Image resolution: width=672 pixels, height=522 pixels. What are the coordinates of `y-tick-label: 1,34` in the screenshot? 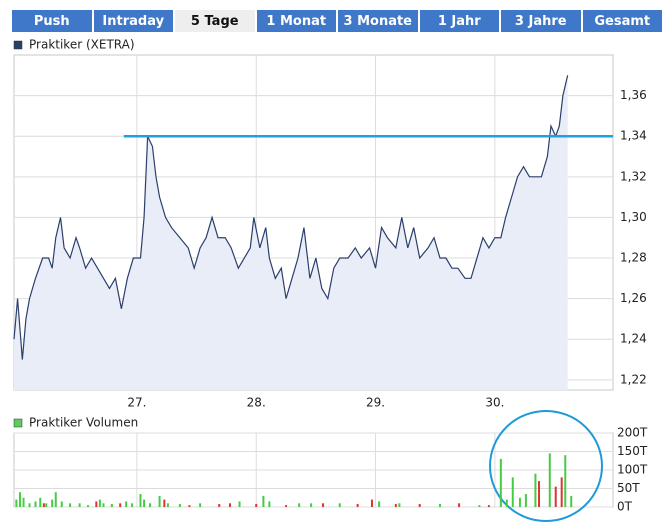 It's located at (633, 136).